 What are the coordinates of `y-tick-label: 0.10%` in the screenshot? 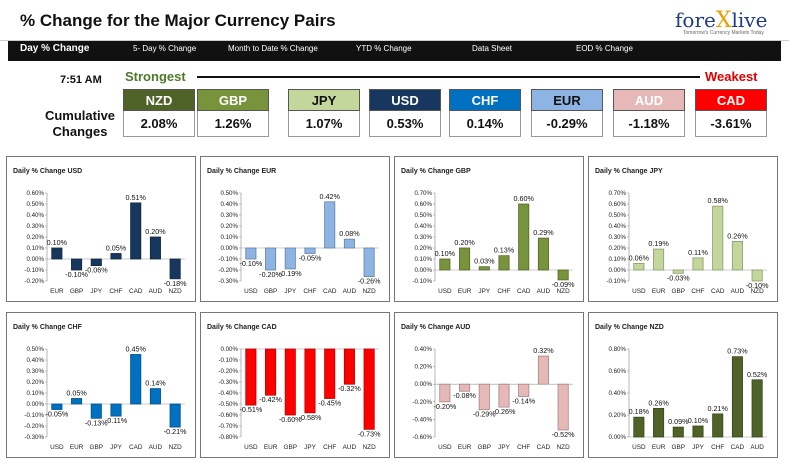 It's located at (229, 237).